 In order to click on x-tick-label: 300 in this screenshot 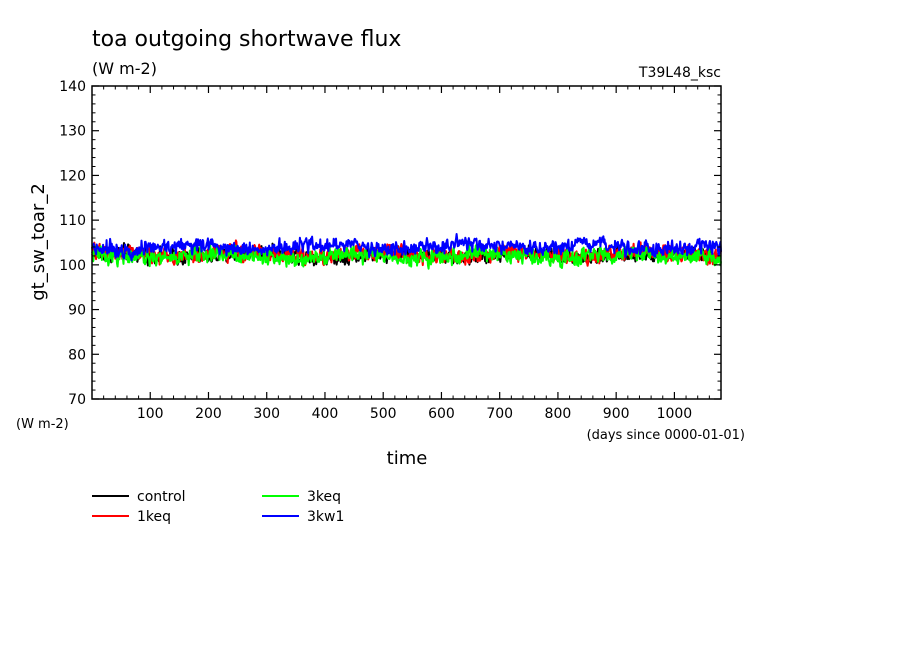, I will do `click(266, 414)`.